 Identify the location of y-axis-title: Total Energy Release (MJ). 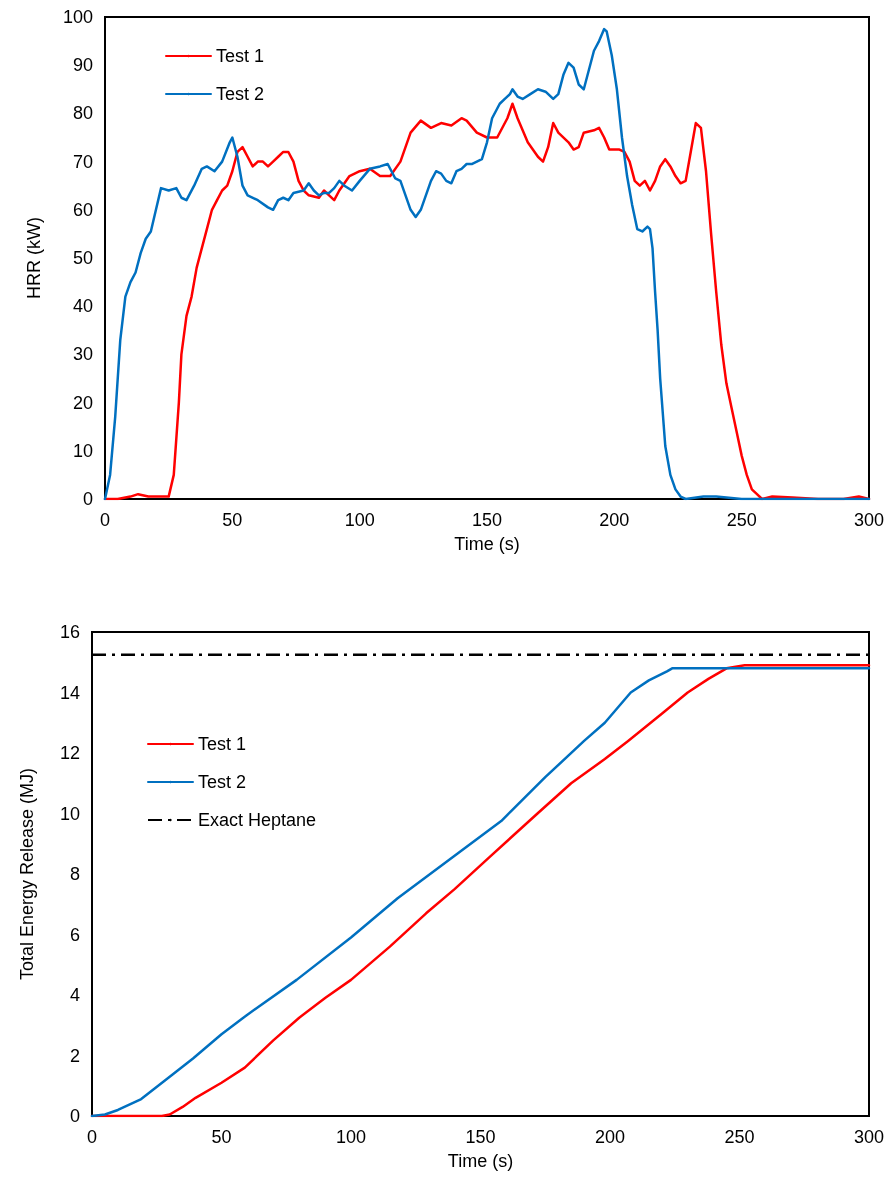
(27, 874).